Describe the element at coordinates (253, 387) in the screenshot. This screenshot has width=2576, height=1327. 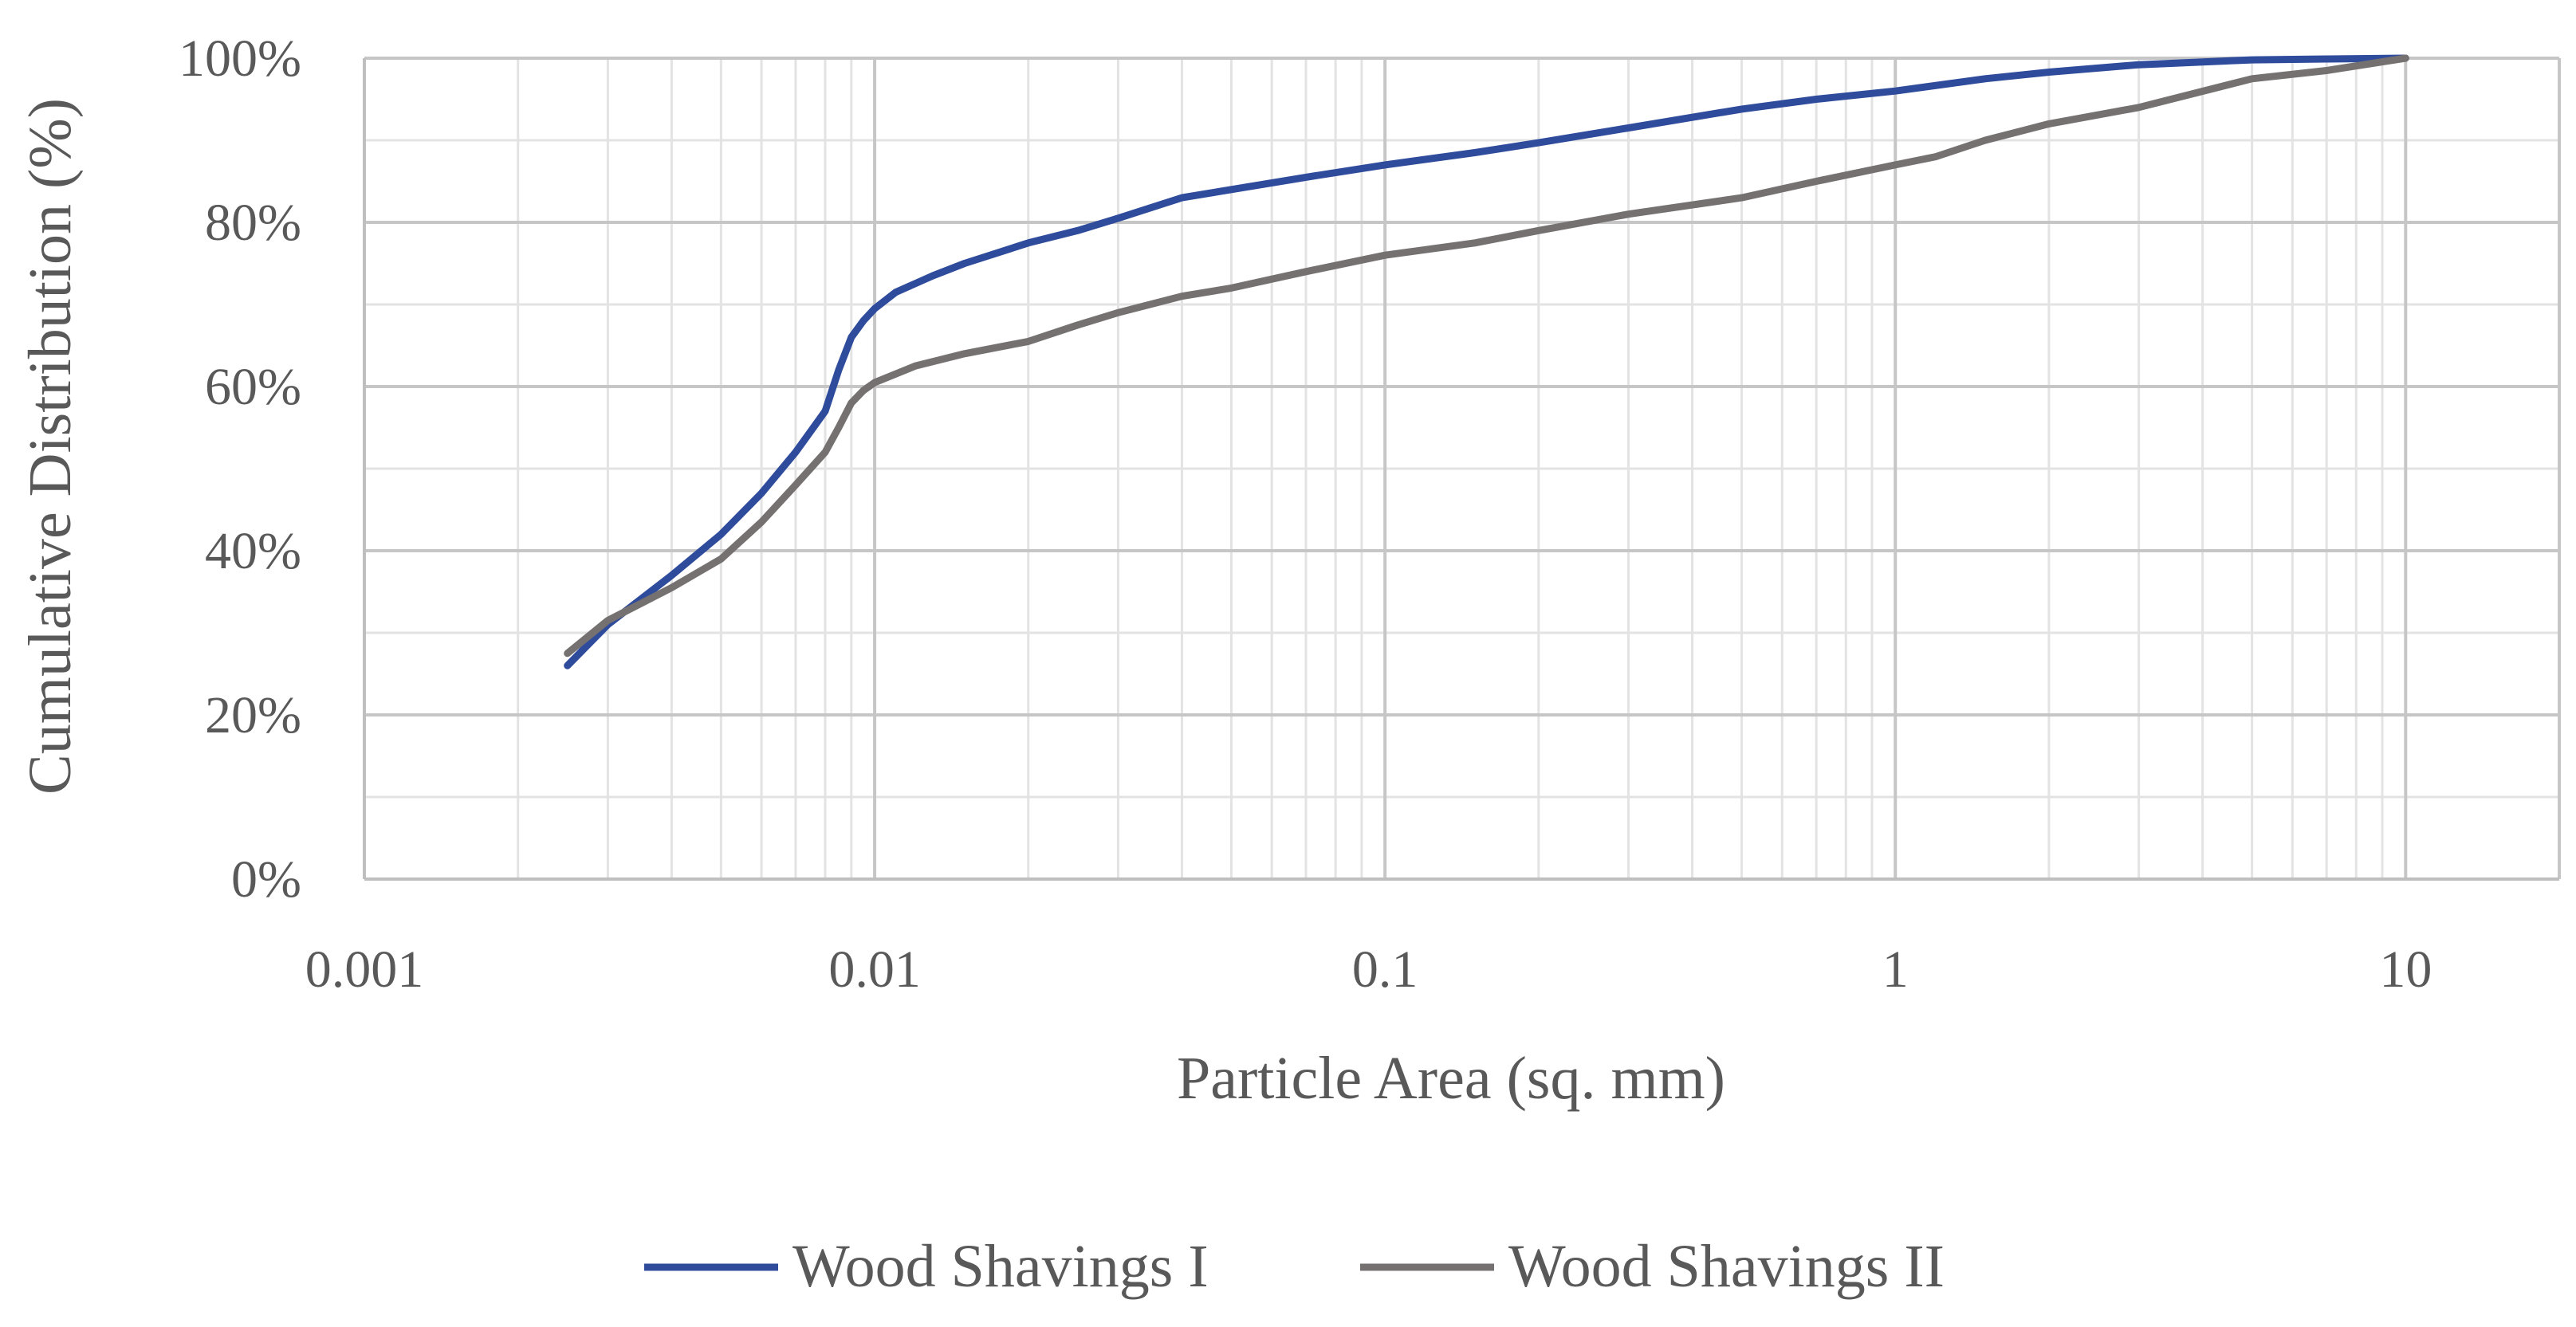
I see `y-tick-label: 60%` at that location.